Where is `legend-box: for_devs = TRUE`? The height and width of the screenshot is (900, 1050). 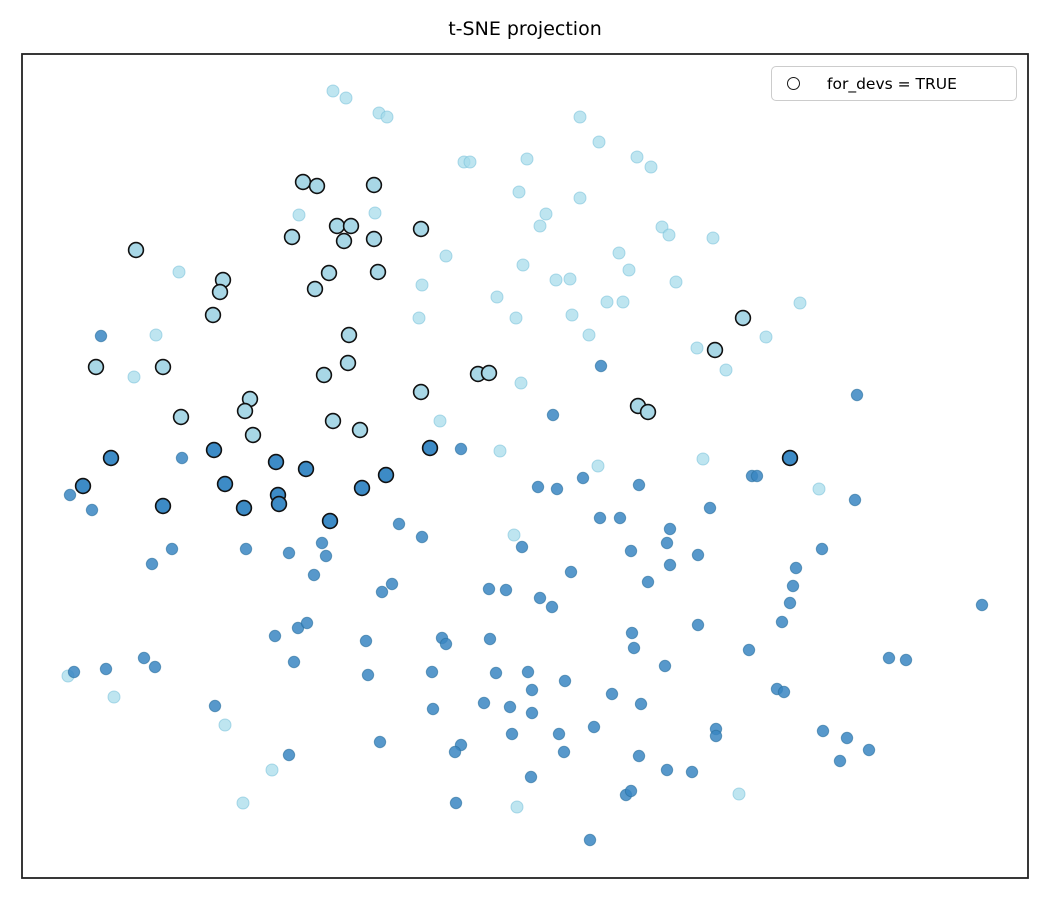
legend-box: for_devs = TRUE is located at coordinates (894, 83).